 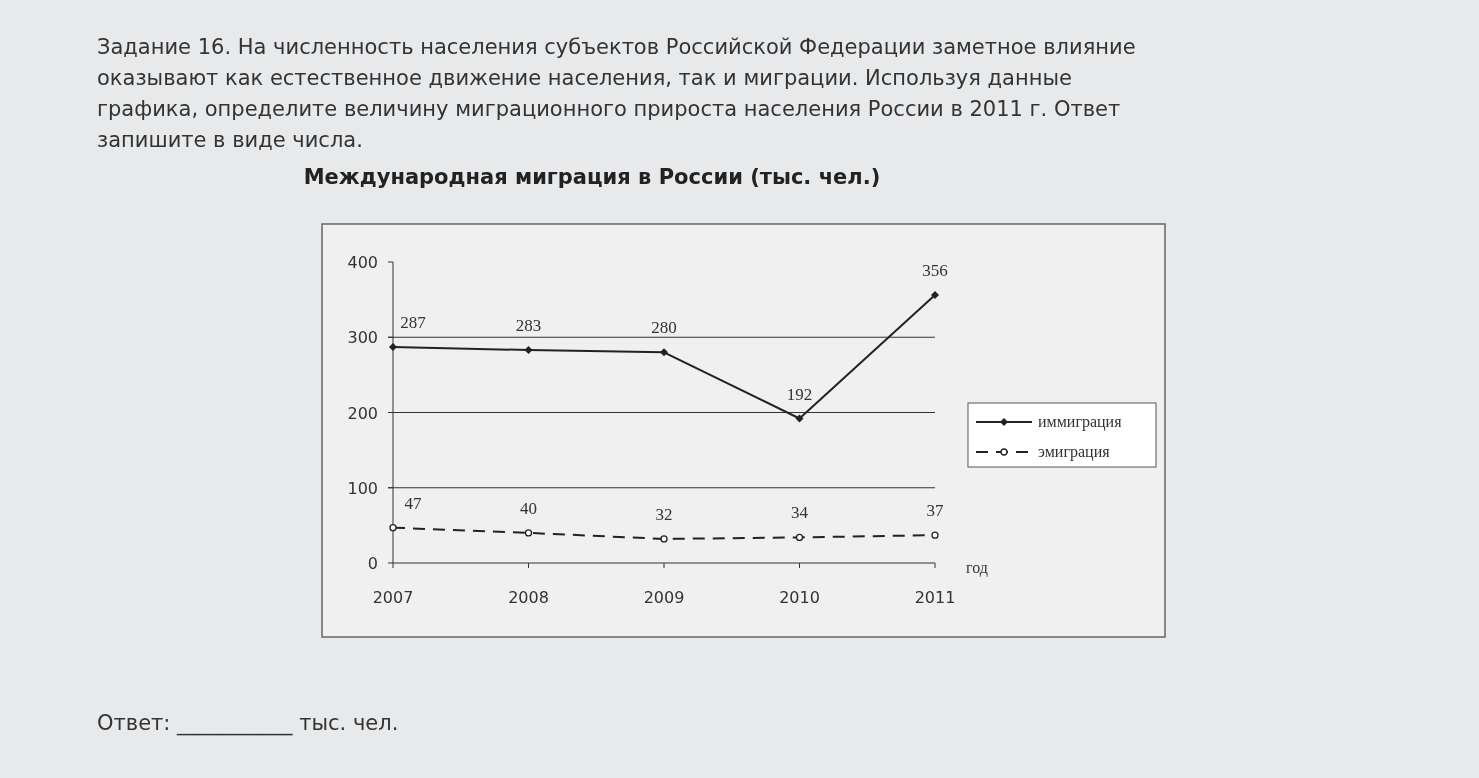 What do you see at coordinates (799, 394) in the screenshot?
I see `data-label: 192` at bounding box center [799, 394].